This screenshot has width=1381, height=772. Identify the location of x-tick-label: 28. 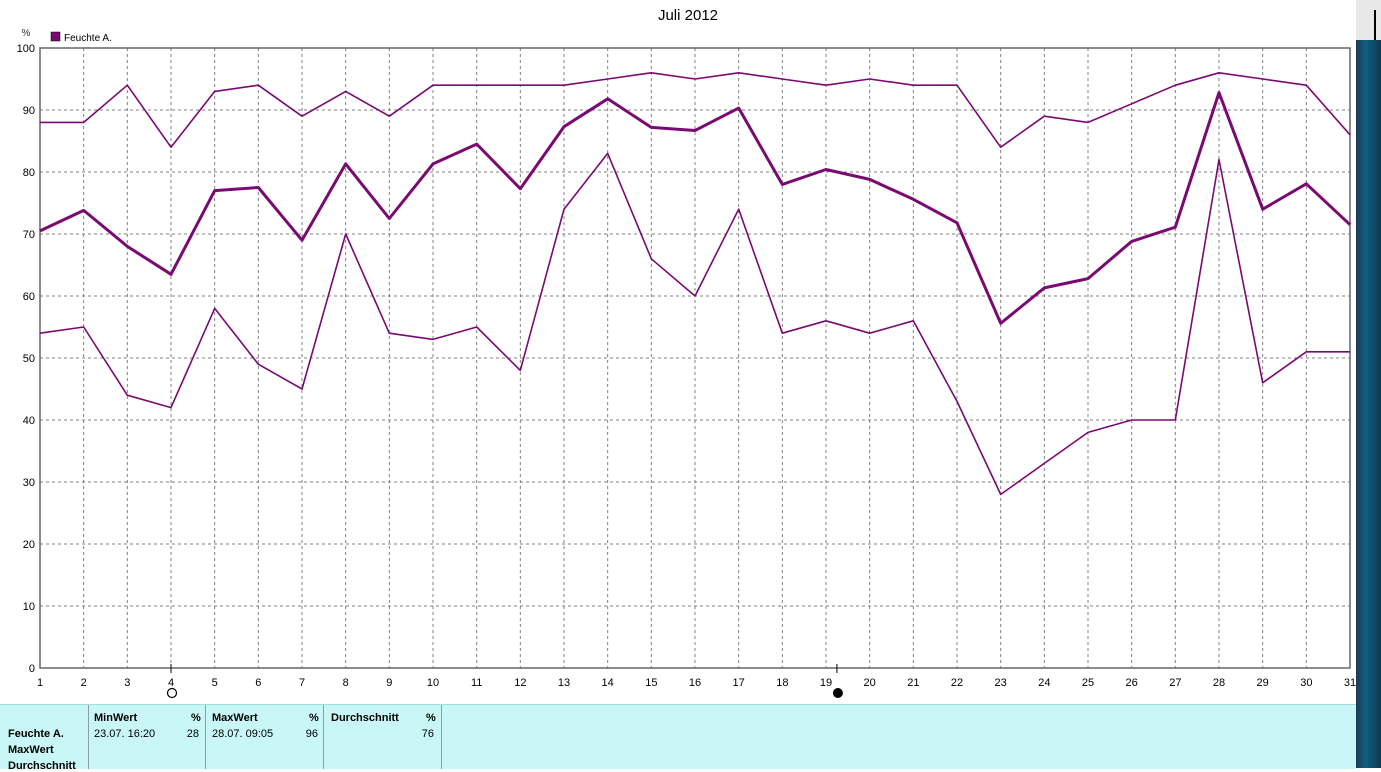
(1219, 683).